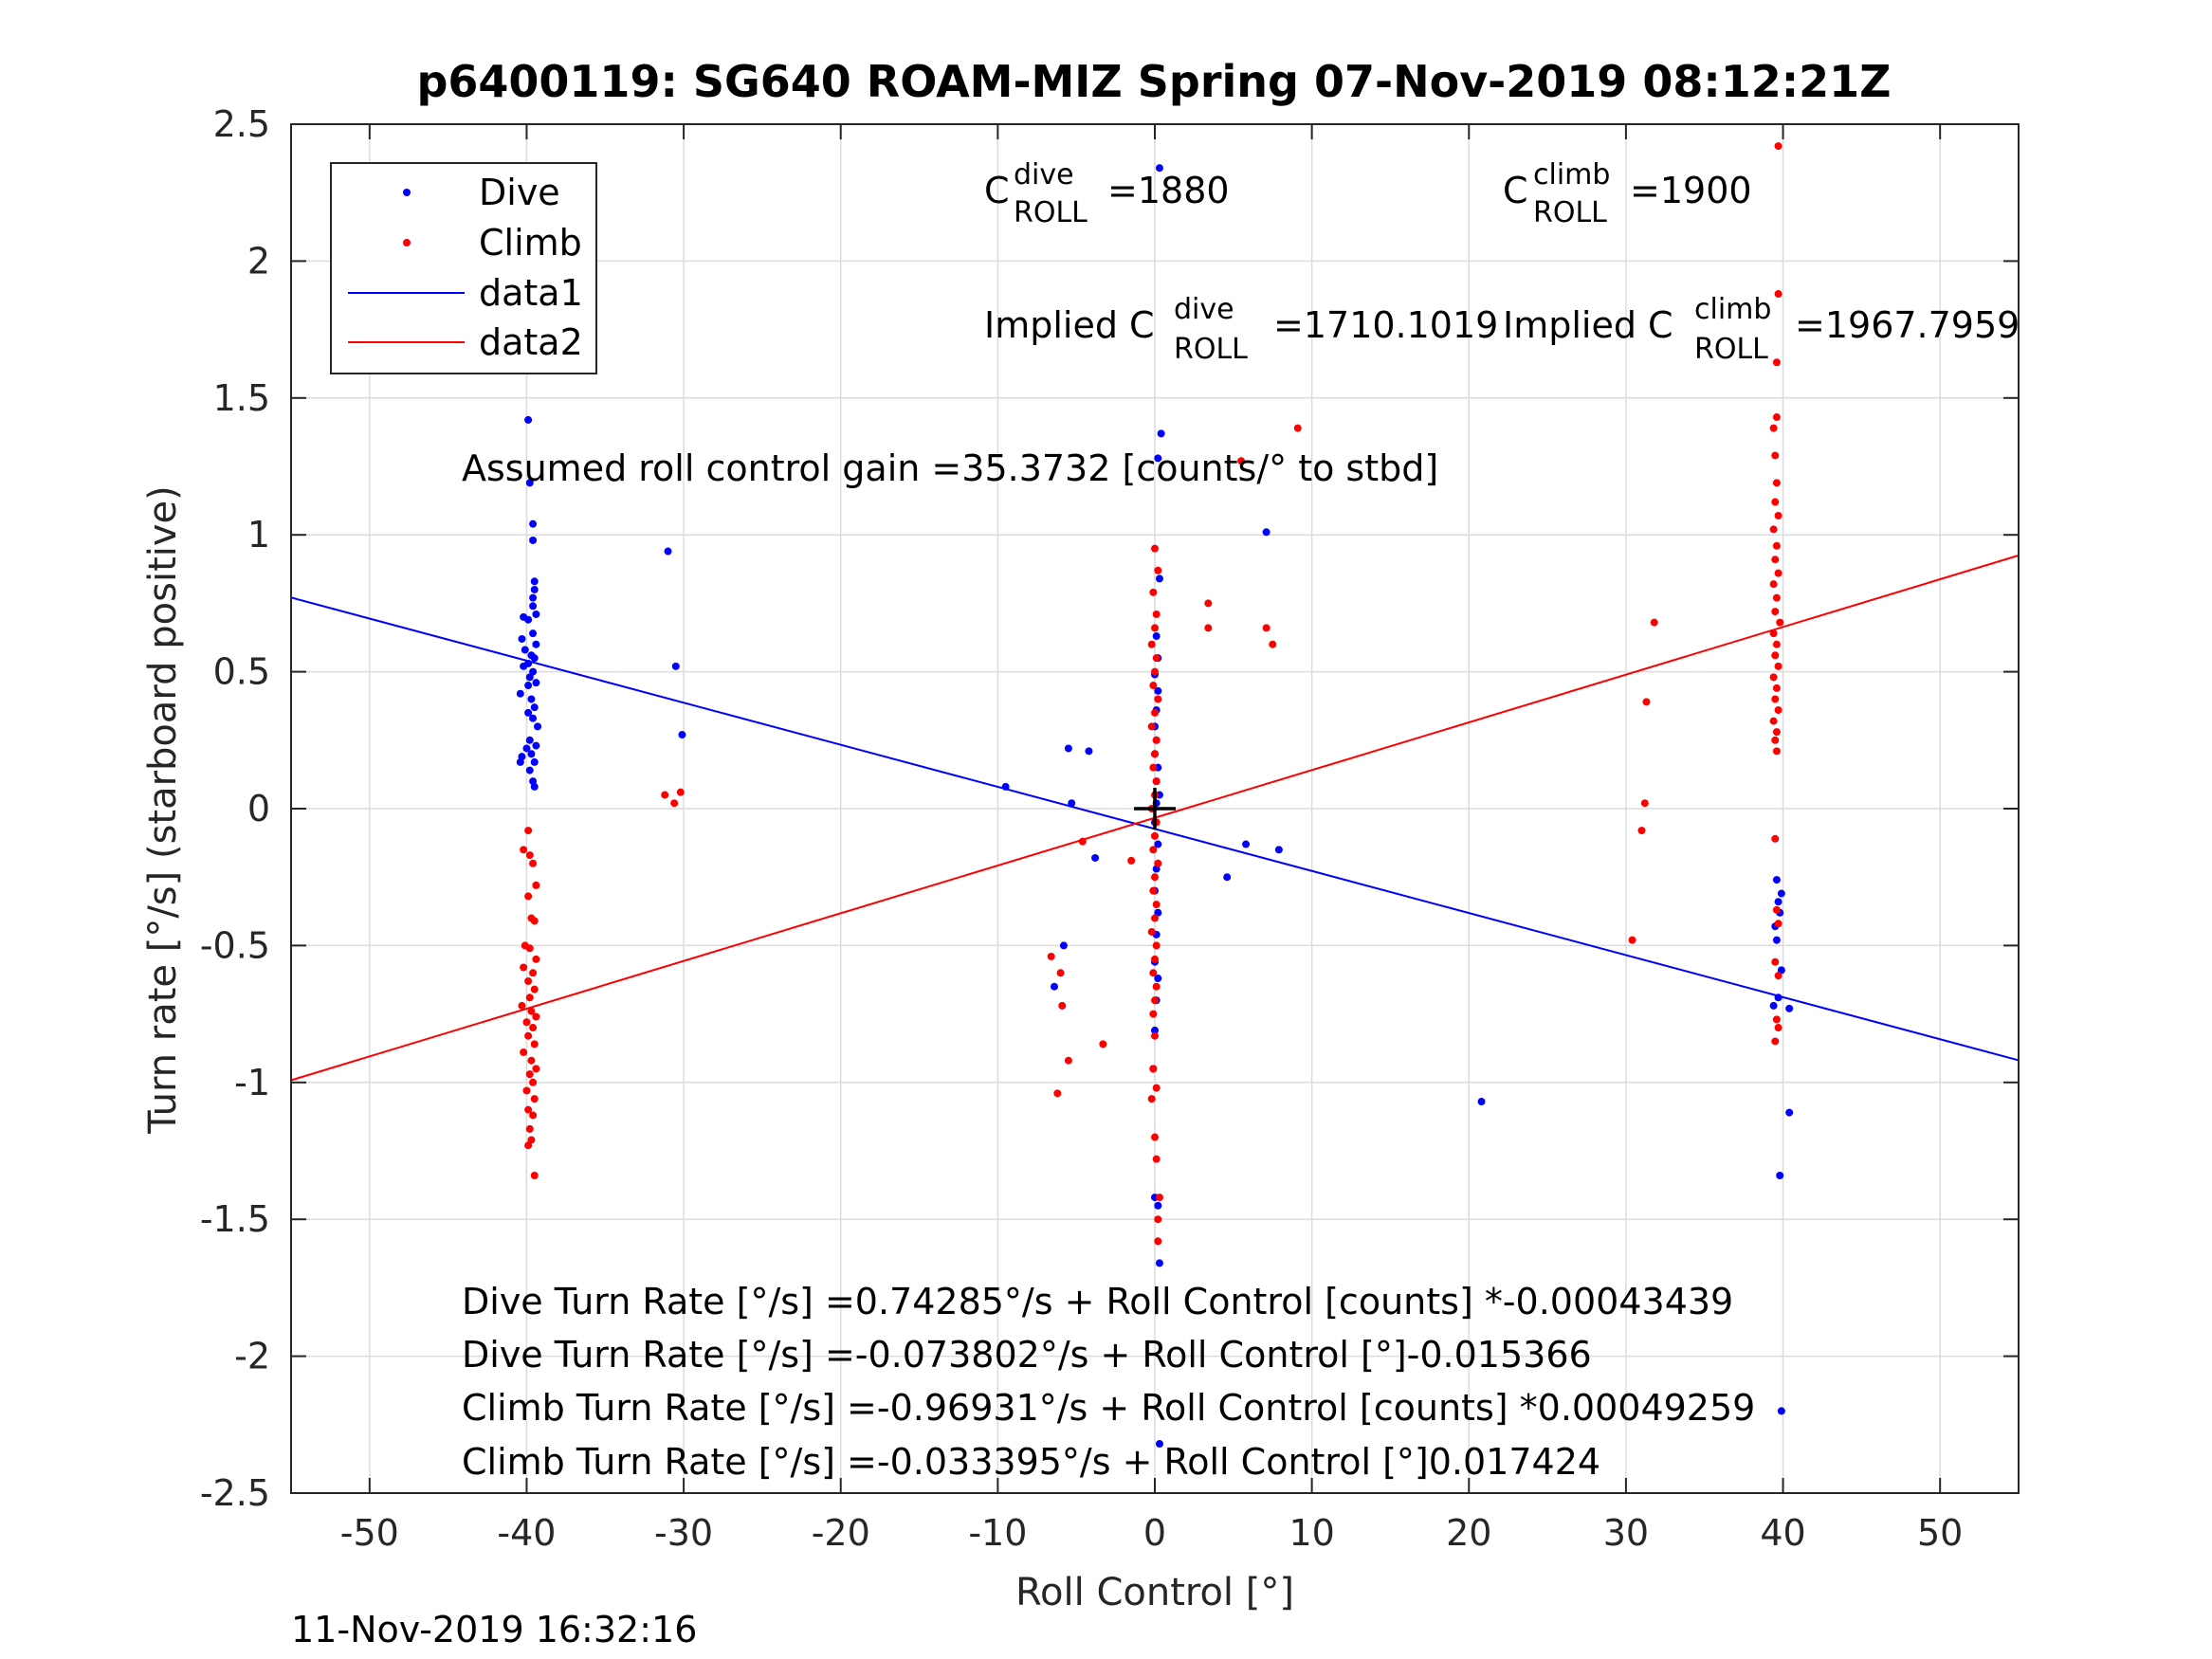 The height and width of the screenshot is (1659, 2212). I want to click on x-tick-label: -40, so click(526, 1533).